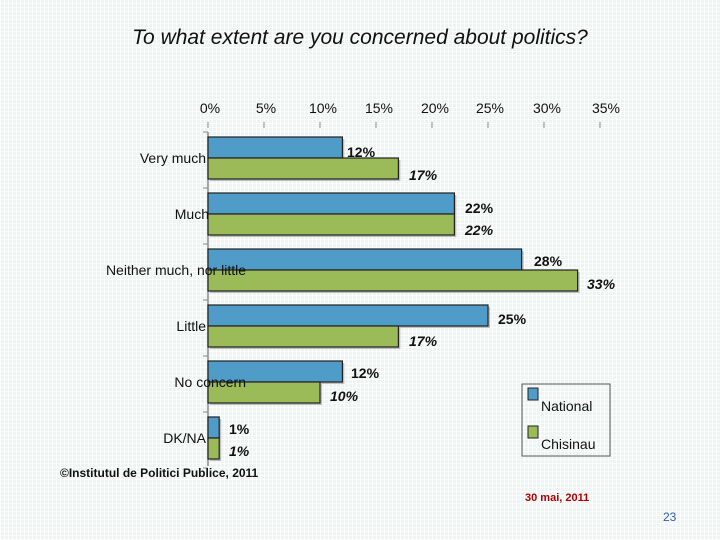  Describe the element at coordinates (239, 451) in the screenshot. I see `data-label-chisinau-5: 1%` at that location.